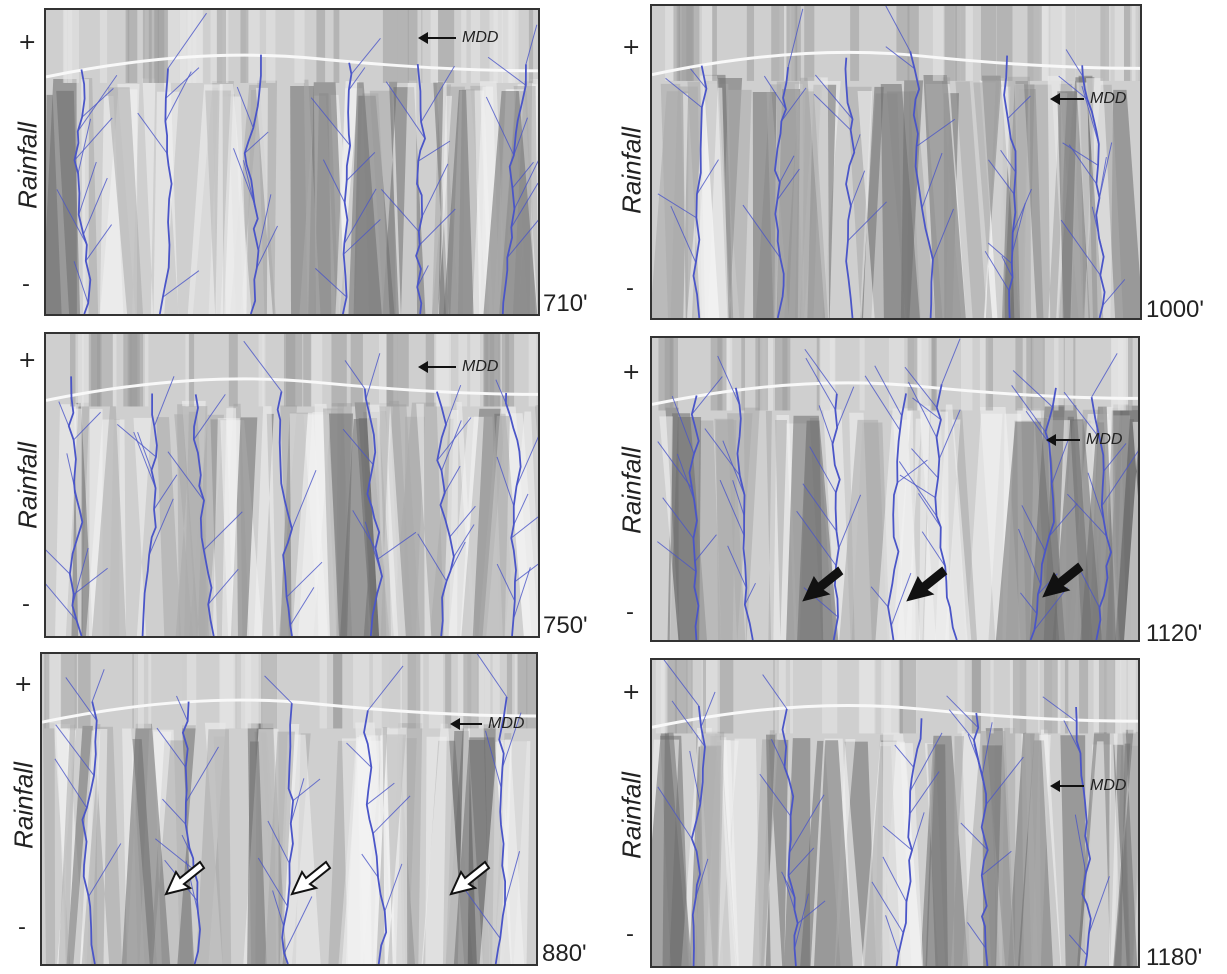 The height and width of the screenshot is (974, 1227). I want to click on panel-time-label: 880', so click(564, 953).